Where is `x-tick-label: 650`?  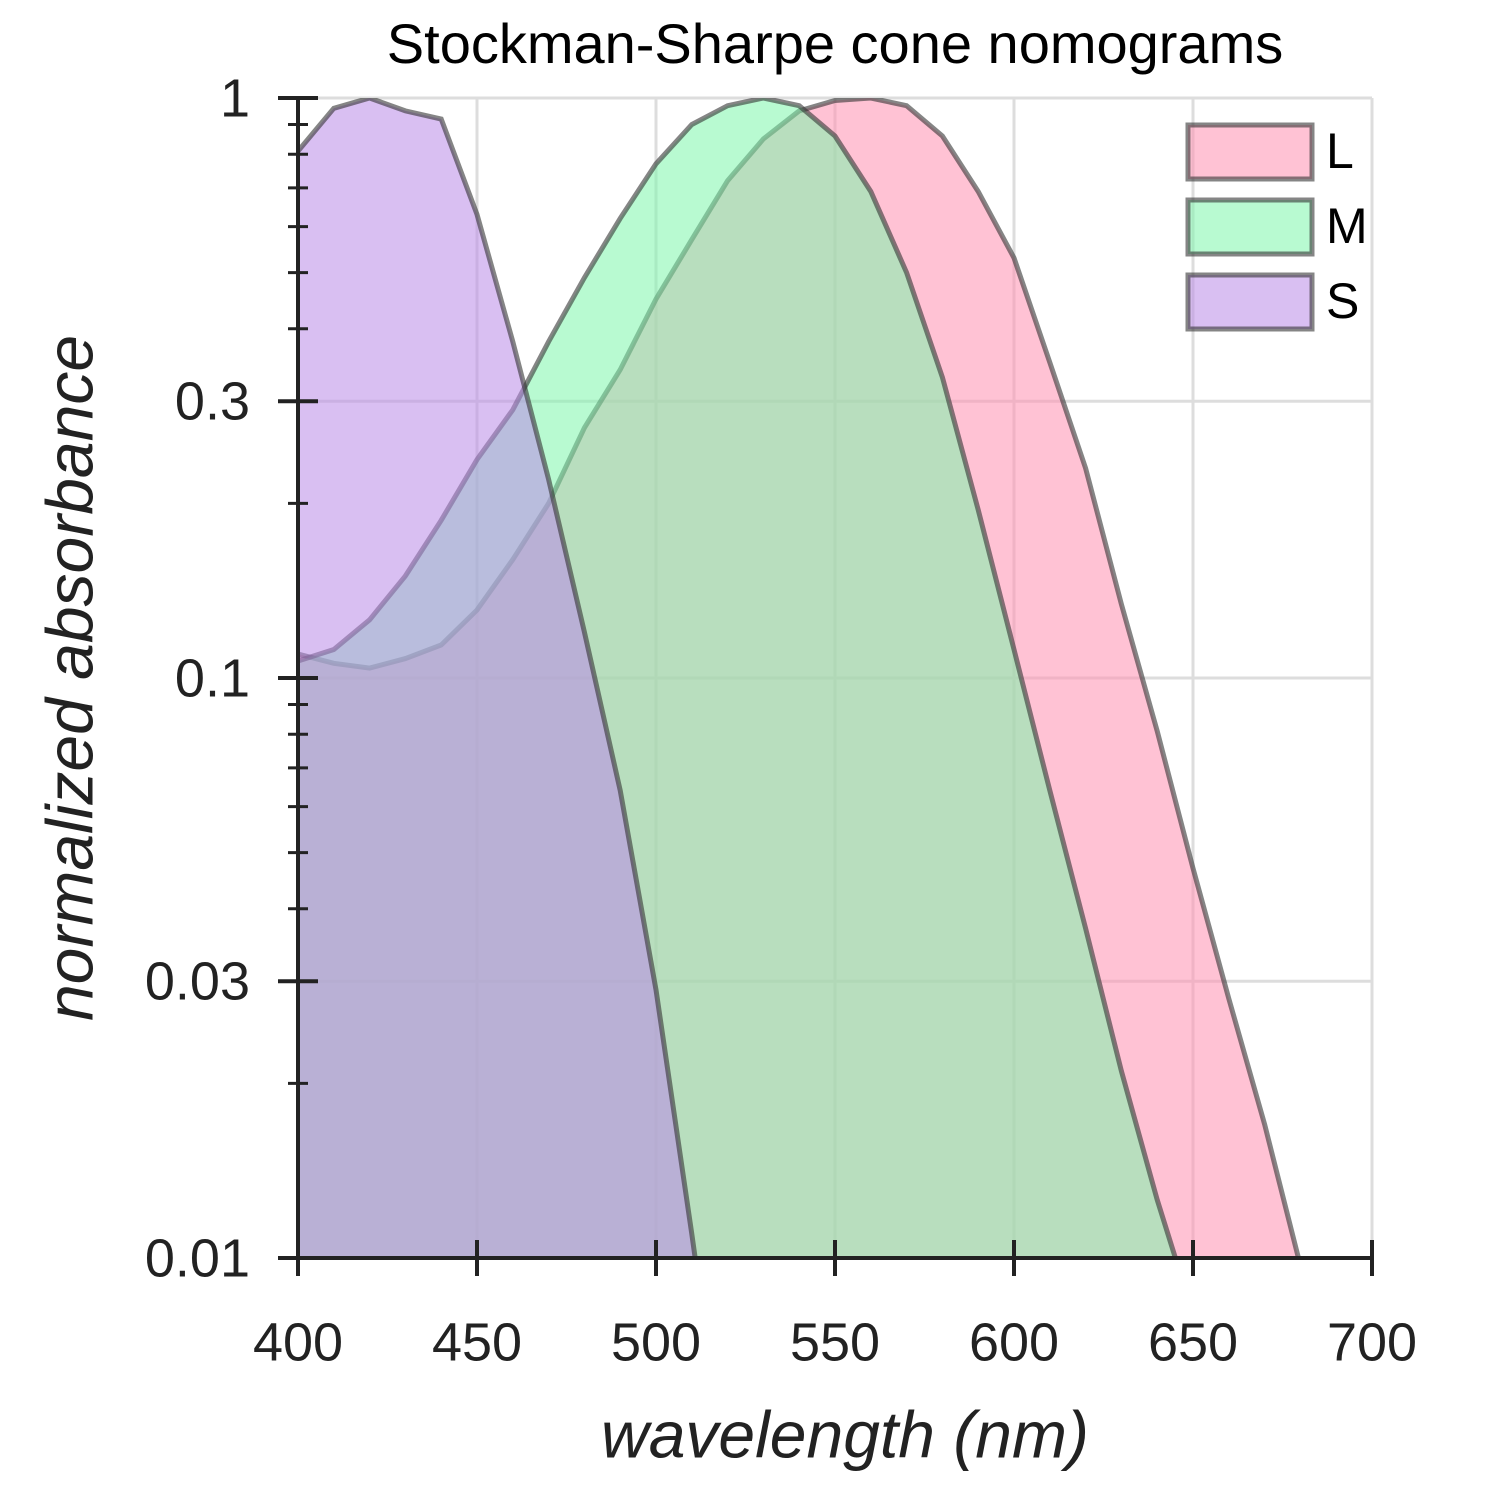
x-tick-label: 650 is located at coordinates (1193, 1342).